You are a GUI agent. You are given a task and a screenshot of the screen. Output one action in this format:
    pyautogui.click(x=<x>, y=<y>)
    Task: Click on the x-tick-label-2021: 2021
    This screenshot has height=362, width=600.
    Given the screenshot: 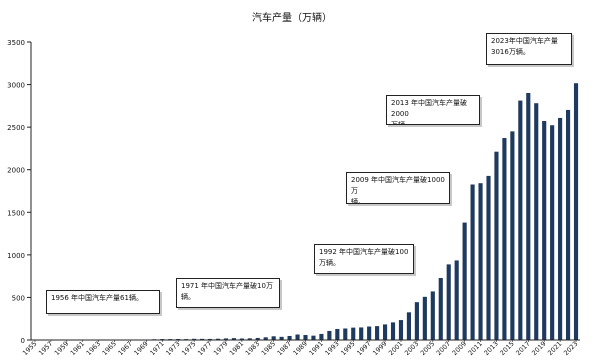 What is the action you would take?
    pyautogui.click(x=554, y=348)
    